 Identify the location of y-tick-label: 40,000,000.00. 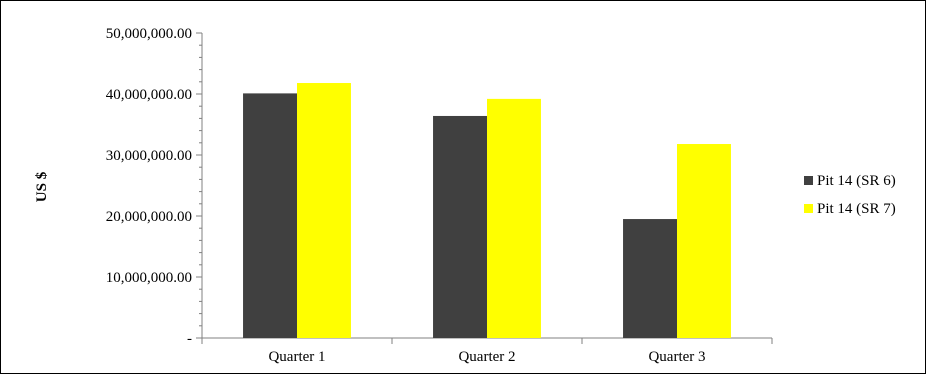
(149, 95).